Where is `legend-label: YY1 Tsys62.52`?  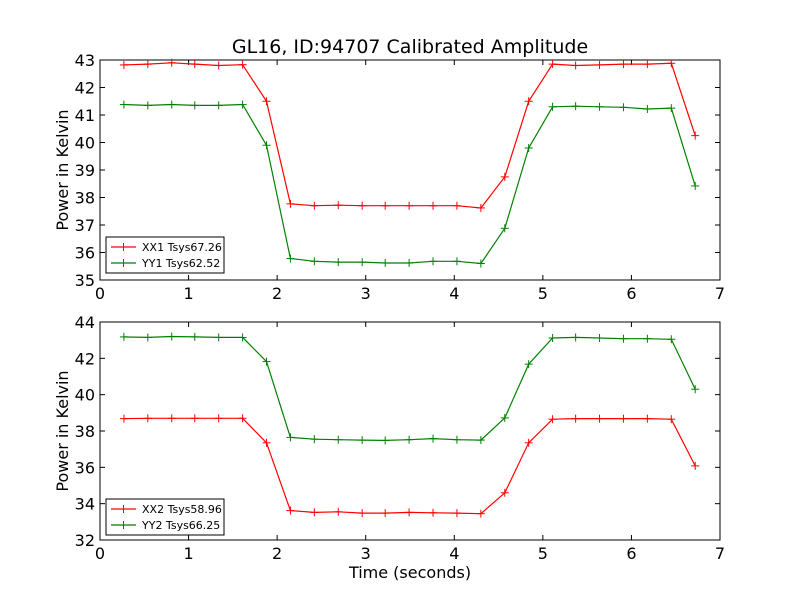
legend-label: YY1 Tsys62.52 is located at coordinates (180, 263).